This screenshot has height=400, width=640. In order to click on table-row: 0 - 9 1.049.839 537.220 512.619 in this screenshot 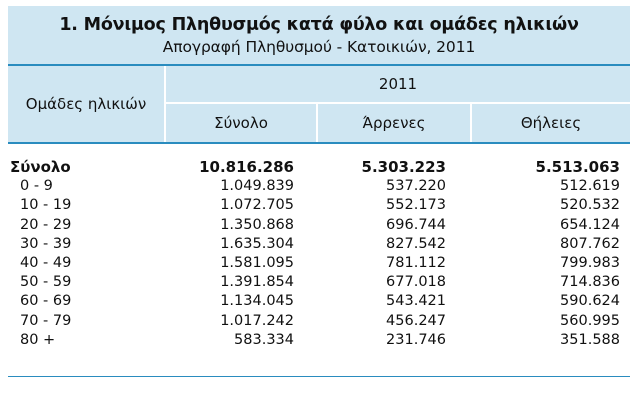, I will do `click(319, 186)`.